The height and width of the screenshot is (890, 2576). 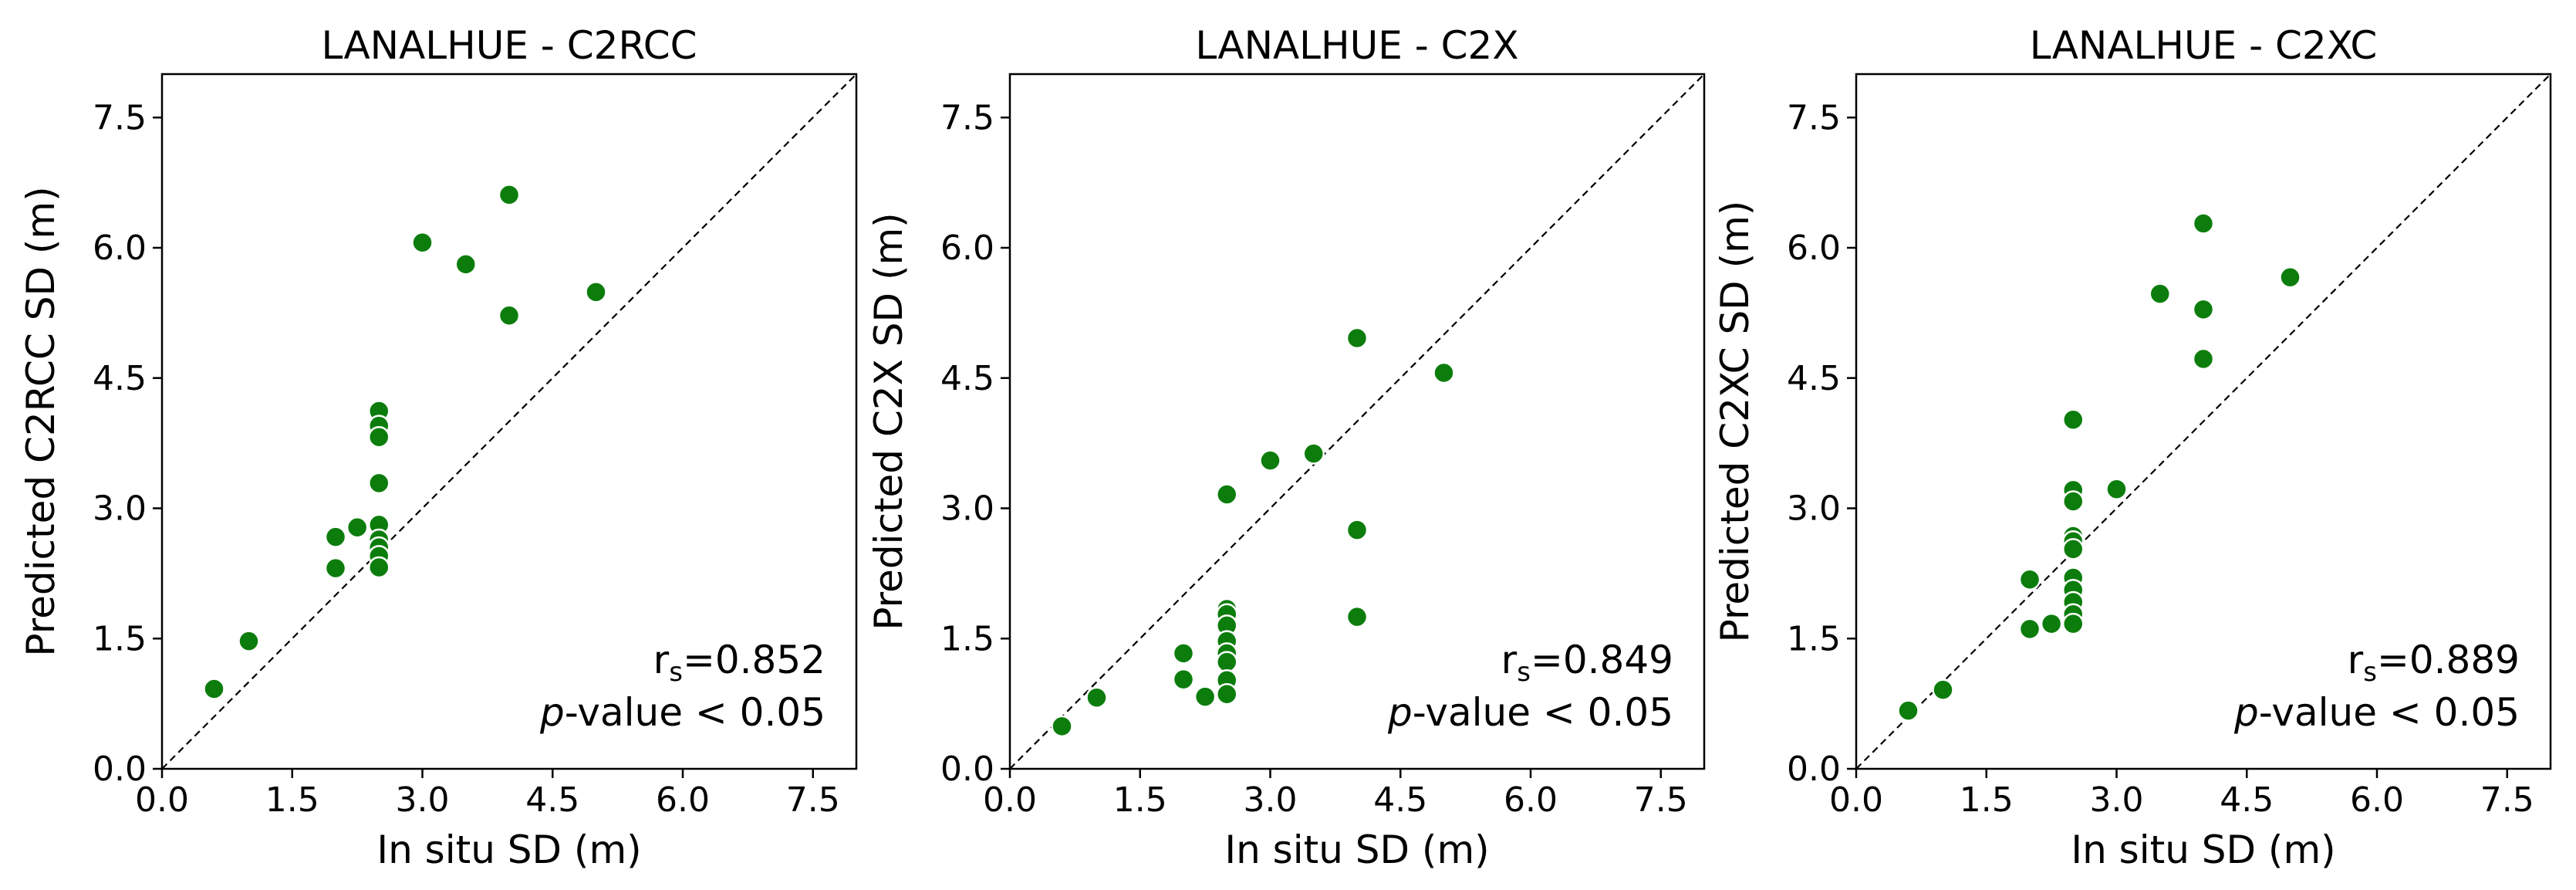 I want to click on spearman-r-annotation: rs=0.889, so click(x=2434, y=663).